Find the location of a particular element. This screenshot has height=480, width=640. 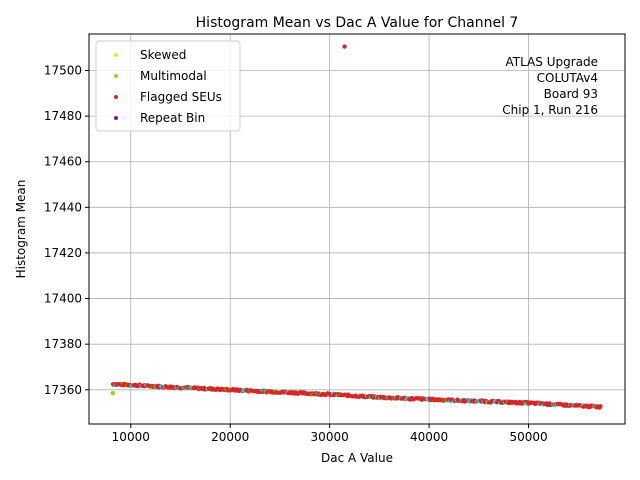

y-tick-label: 17440 is located at coordinates (63, 207).